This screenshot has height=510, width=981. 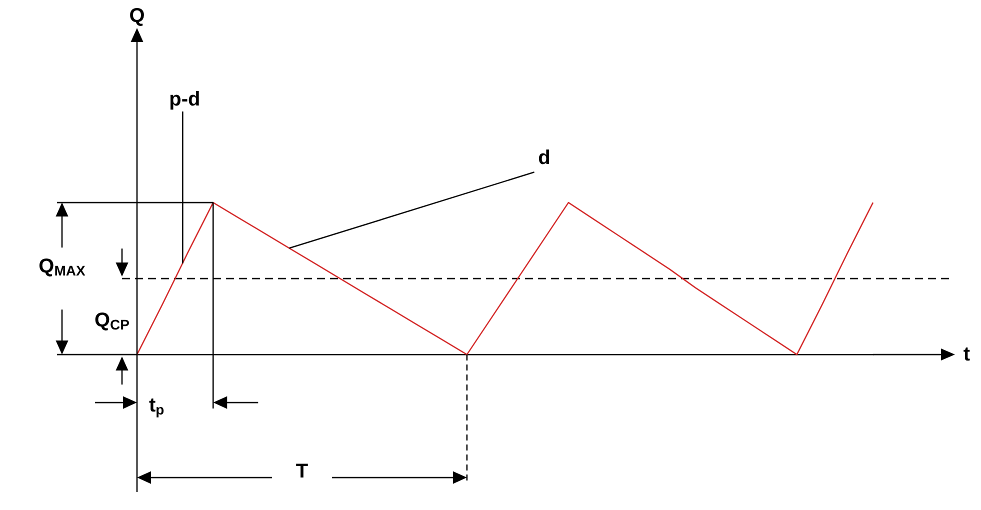 I want to click on text: t$_{p}$, so click(x=156, y=406).